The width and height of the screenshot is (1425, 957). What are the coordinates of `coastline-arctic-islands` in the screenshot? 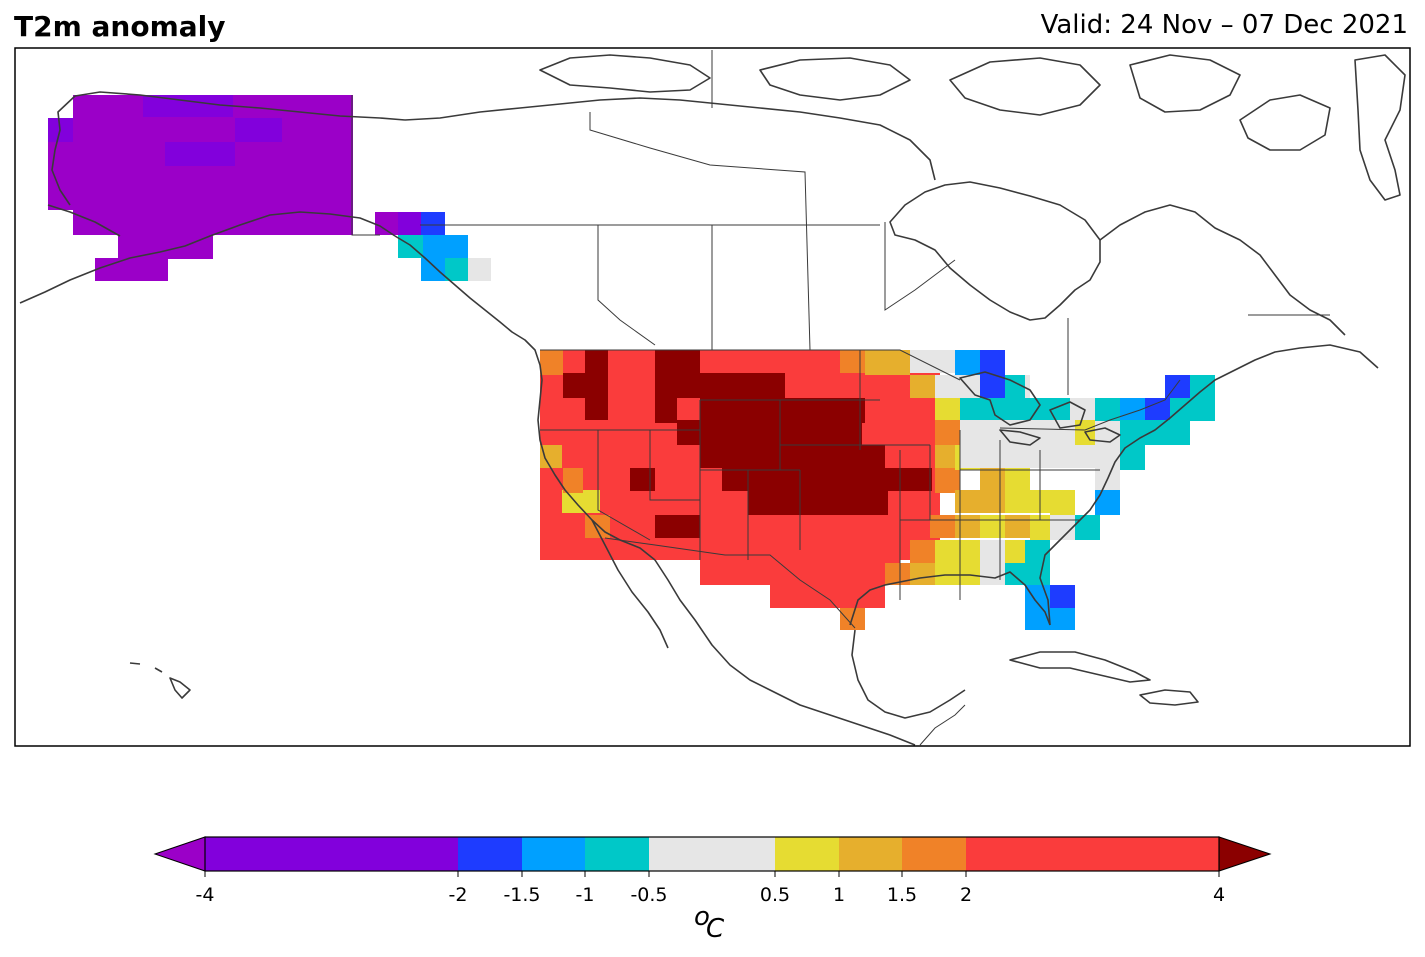 It's located at (972, 127).